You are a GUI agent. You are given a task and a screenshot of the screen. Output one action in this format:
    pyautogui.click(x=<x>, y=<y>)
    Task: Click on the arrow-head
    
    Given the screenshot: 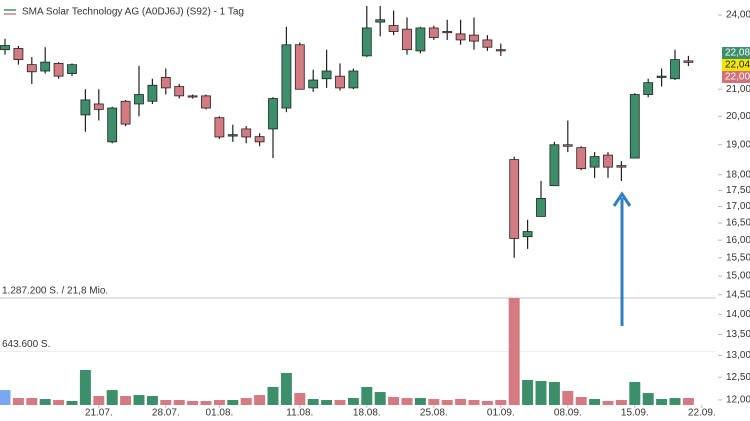 What is the action you would take?
    pyautogui.click(x=622, y=199)
    